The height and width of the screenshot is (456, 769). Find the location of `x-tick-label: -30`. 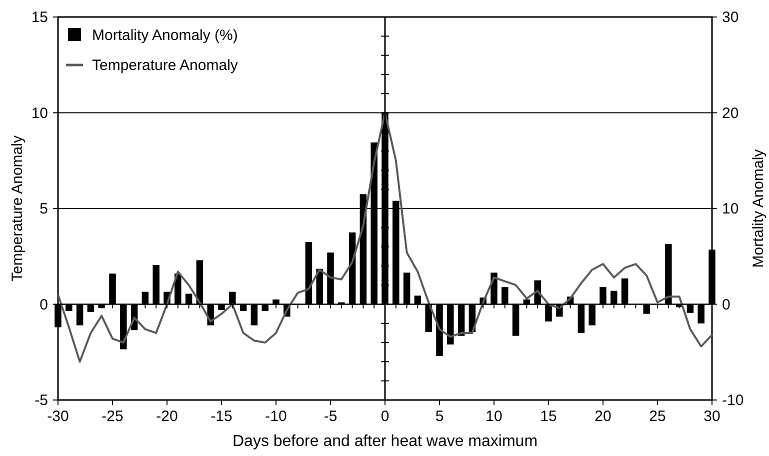

x-tick-label: -30 is located at coordinates (58, 416).